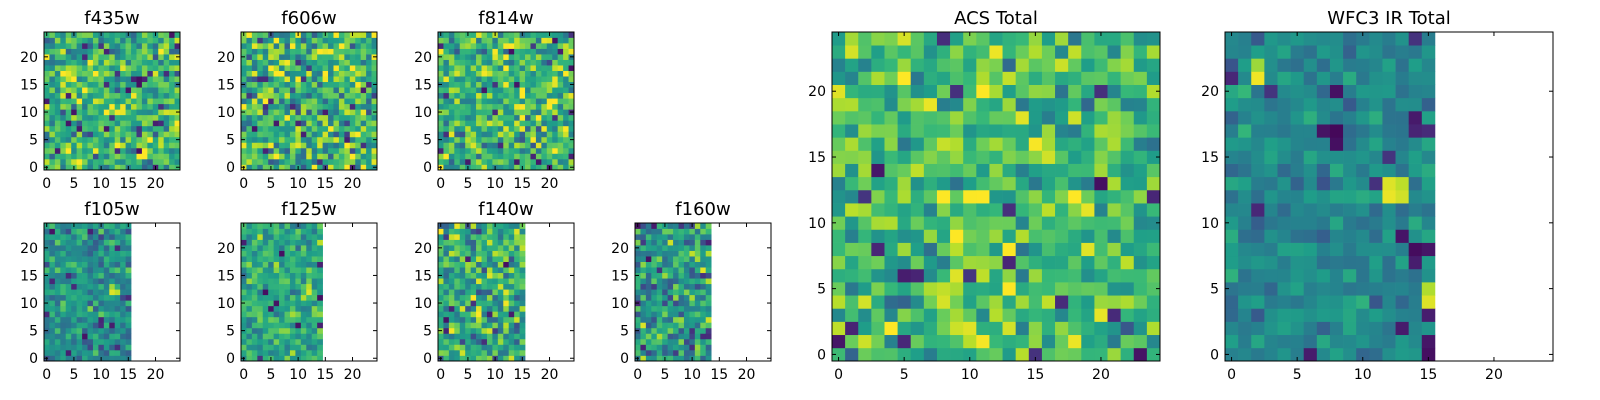 The image size is (1600, 400). I want to click on y-tick-label: 0, so click(624, 359).